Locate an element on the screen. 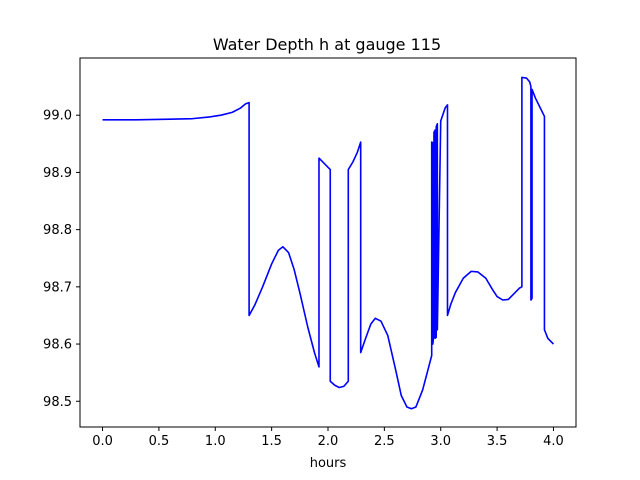 The width and height of the screenshot is (640, 480). y-tick-label: 98.9 is located at coordinates (57, 173).